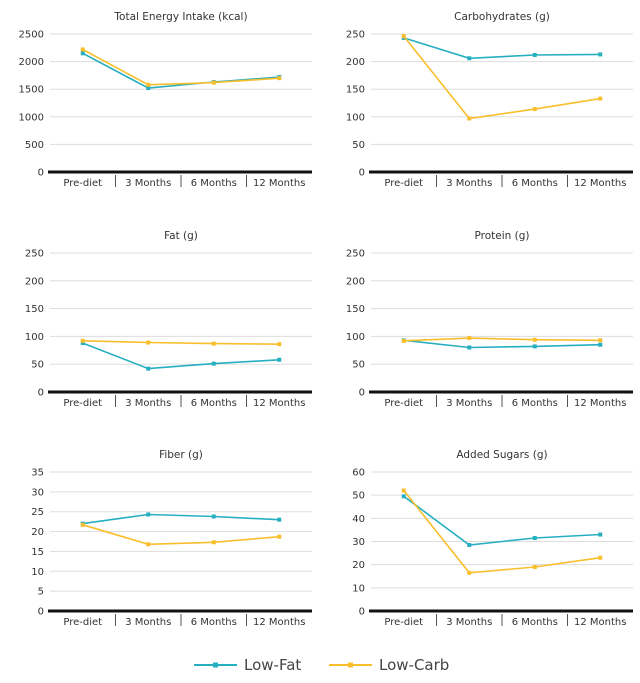  What do you see at coordinates (502, 17) in the screenshot?
I see `chart-title: Carbohydrates (g)` at bounding box center [502, 17].